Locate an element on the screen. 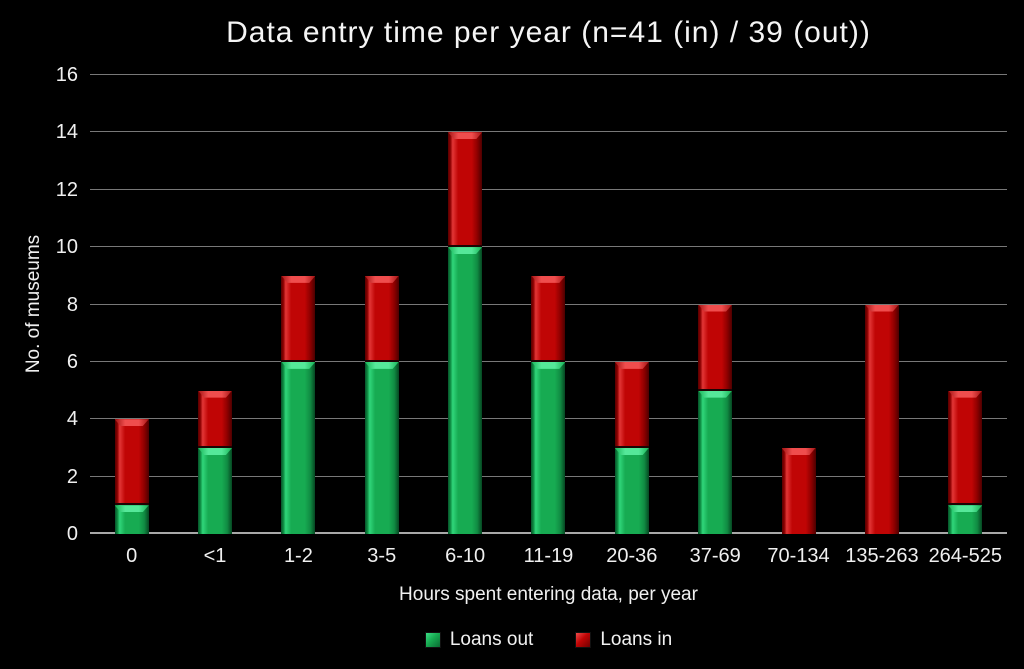 The image size is (1024, 669). x-tick-label: 3-5 is located at coordinates (382, 556).